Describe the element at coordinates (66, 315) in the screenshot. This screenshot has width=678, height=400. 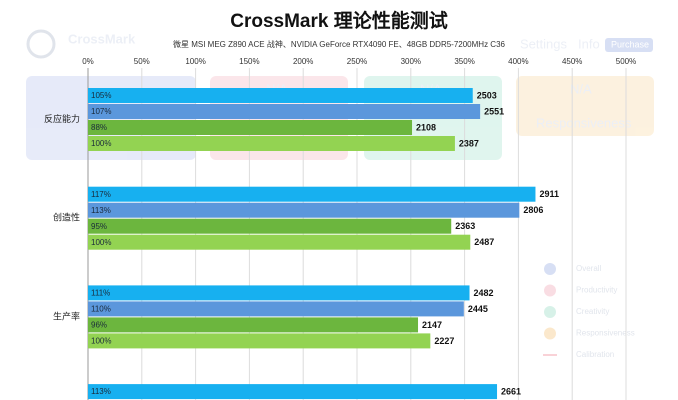
I see `y-tick-label: 生产率` at that location.